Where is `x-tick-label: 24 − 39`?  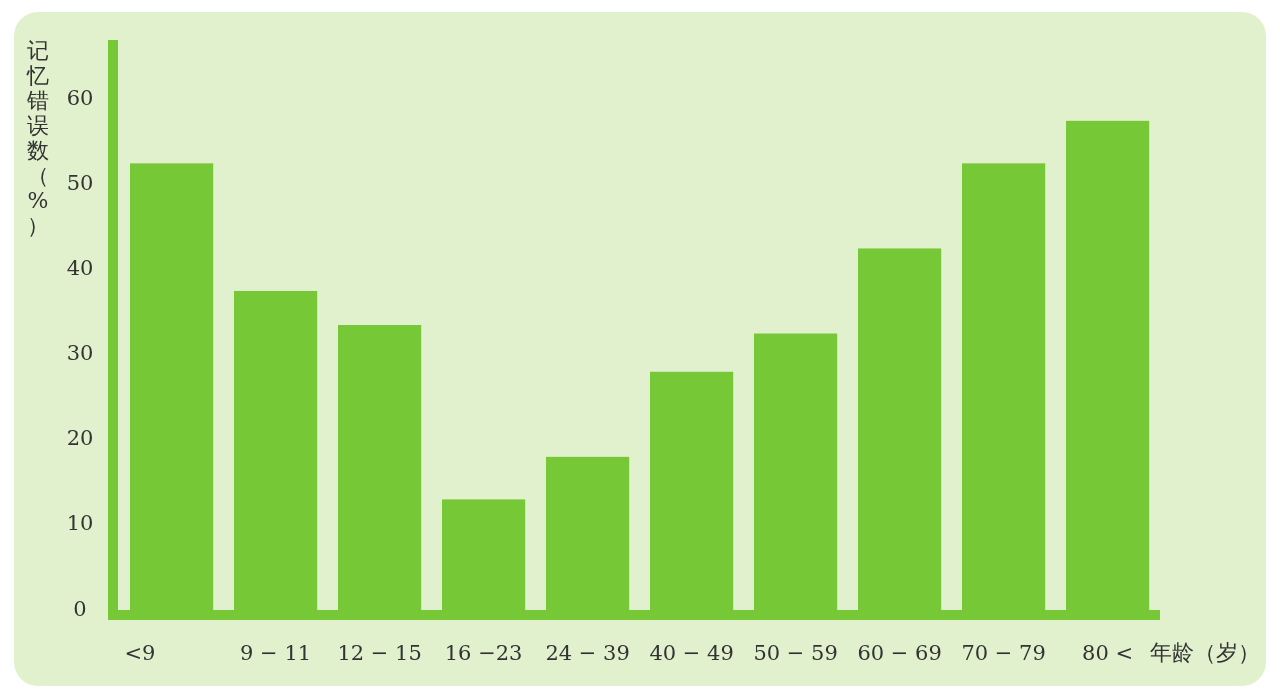 x-tick-label: 24 − 39 is located at coordinates (587, 653).